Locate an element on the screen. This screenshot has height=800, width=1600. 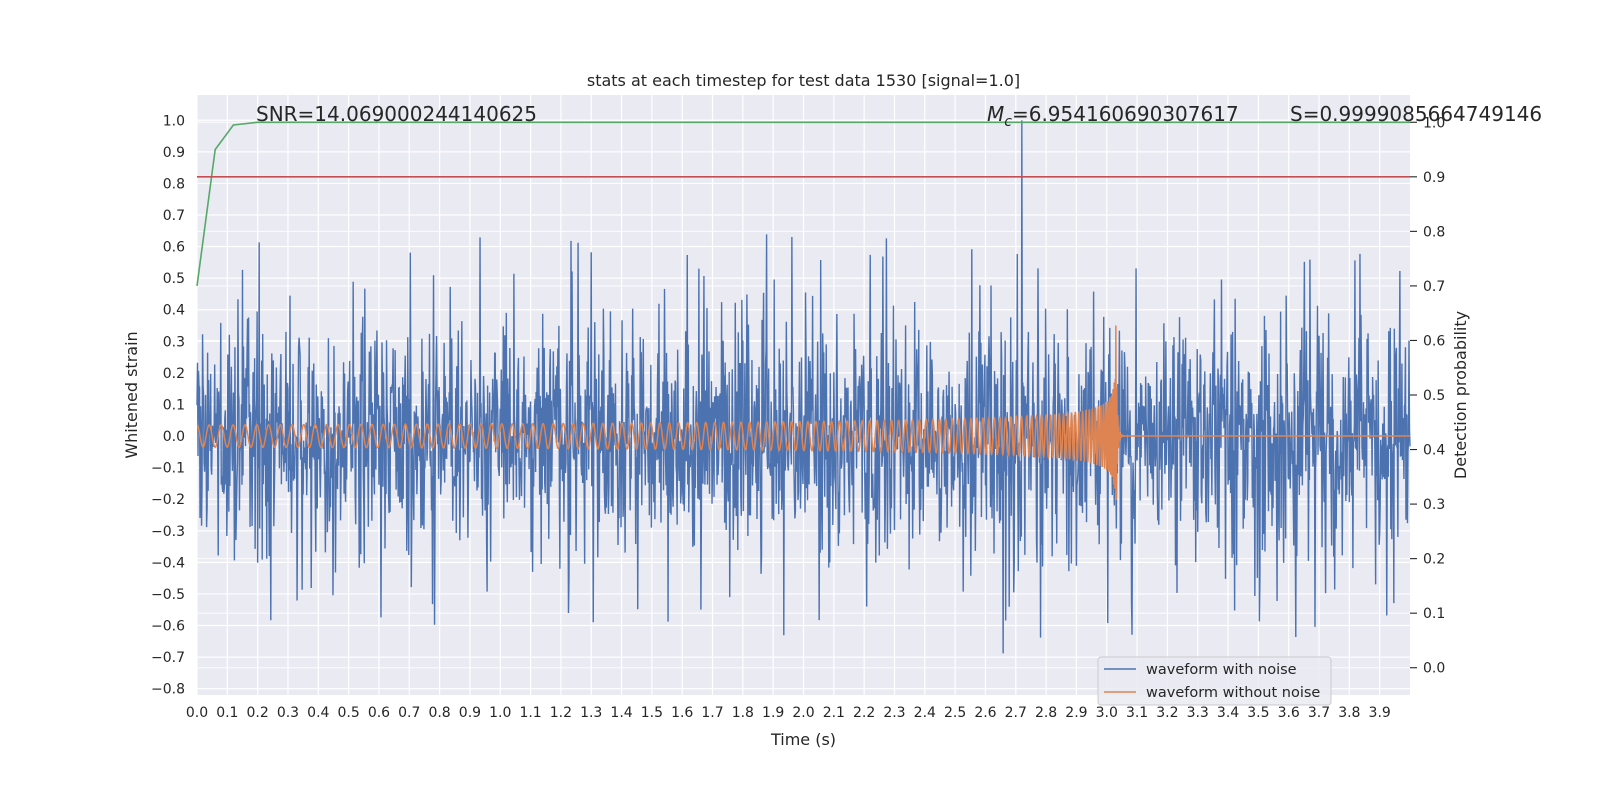
y-right-tick-label: 0.8 is located at coordinates (1434, 232).